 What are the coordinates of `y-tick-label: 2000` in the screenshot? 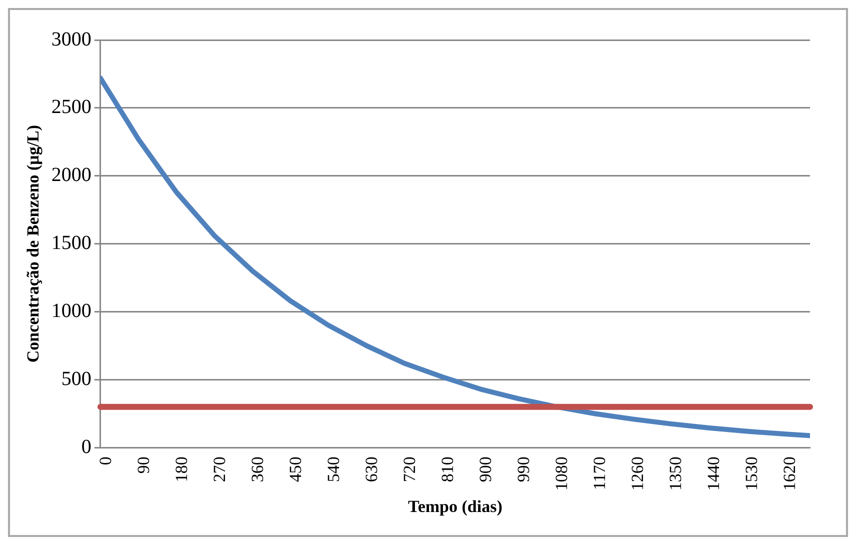 It's located at (71, 175).